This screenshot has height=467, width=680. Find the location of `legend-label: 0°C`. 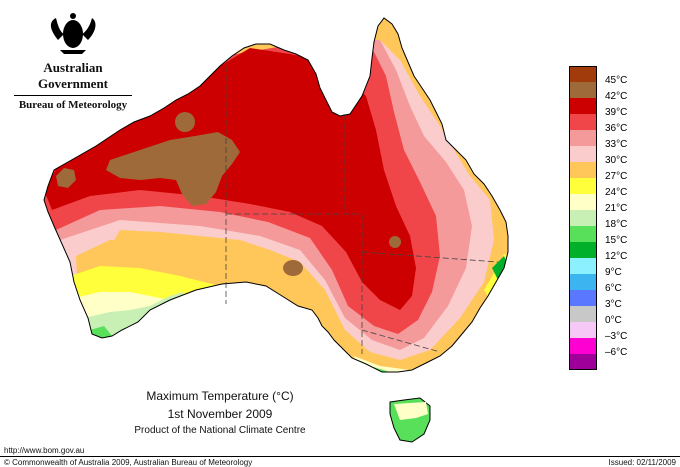

legend-label: 0°C is located at coordinates (613, 320).